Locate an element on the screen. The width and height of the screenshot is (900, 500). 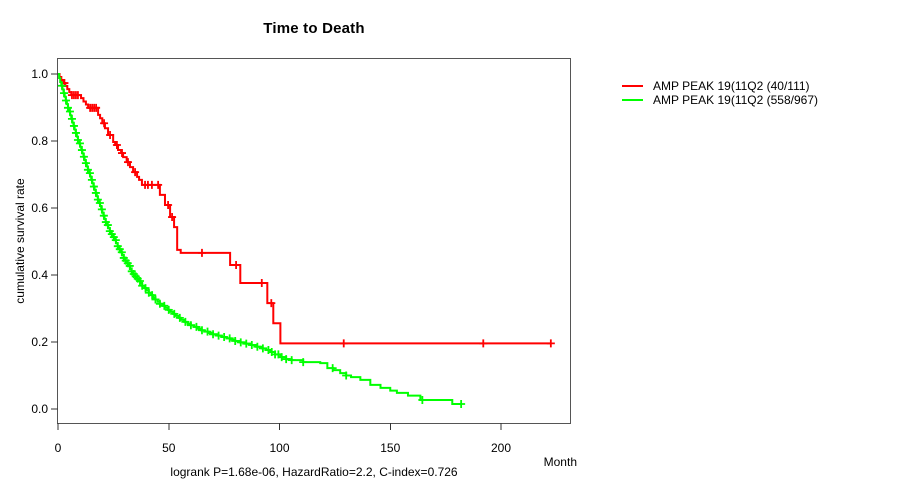
x-tick-label: 200 is located at coordinates (501, 448).